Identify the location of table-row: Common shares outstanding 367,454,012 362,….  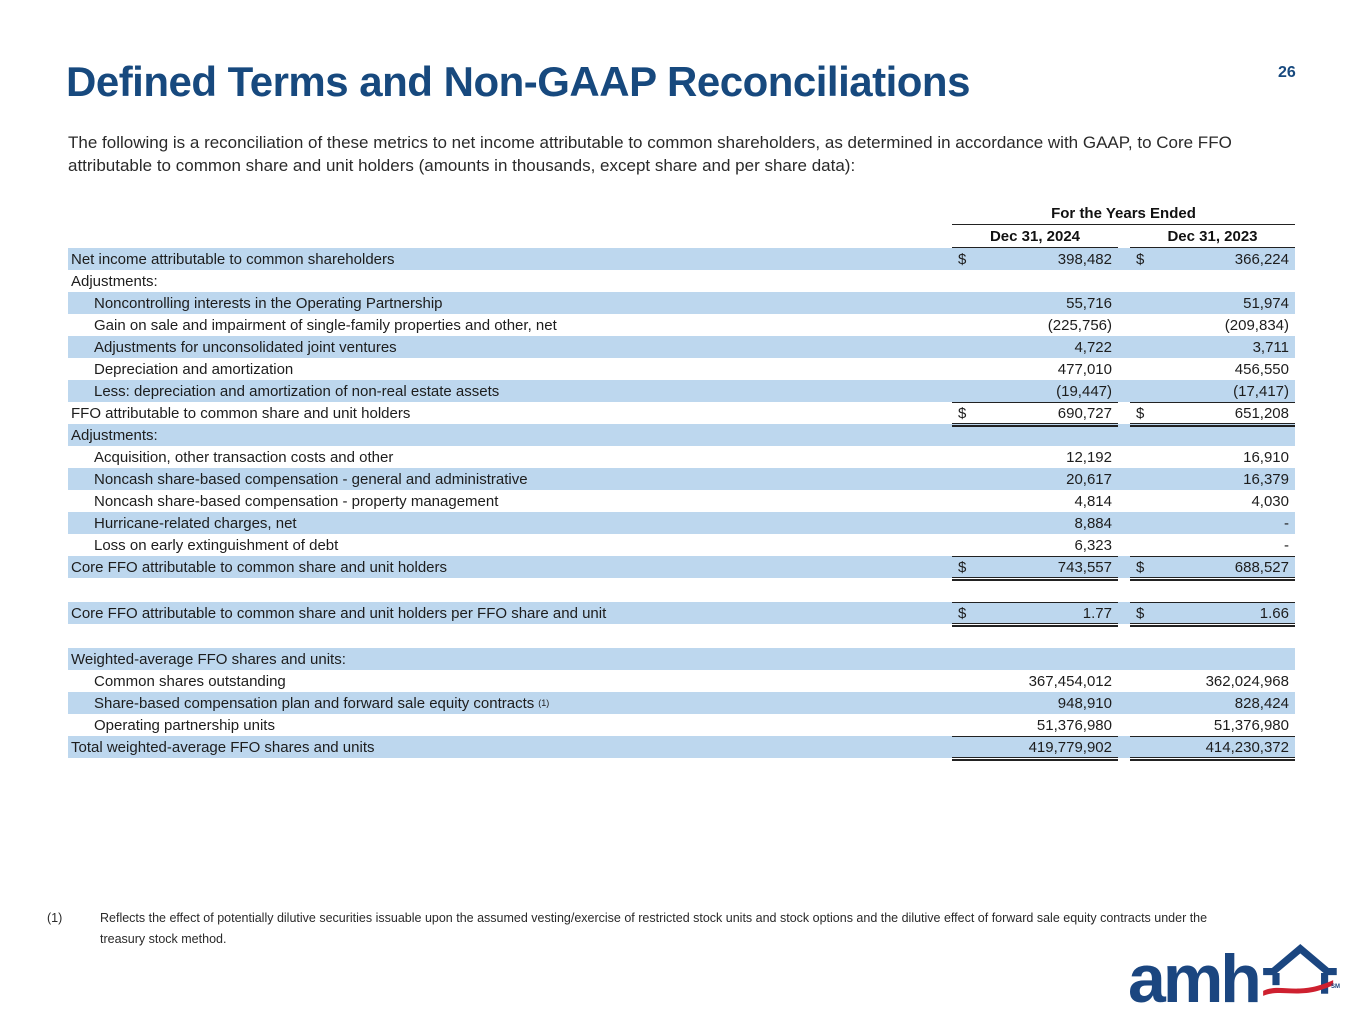
(681, 681).